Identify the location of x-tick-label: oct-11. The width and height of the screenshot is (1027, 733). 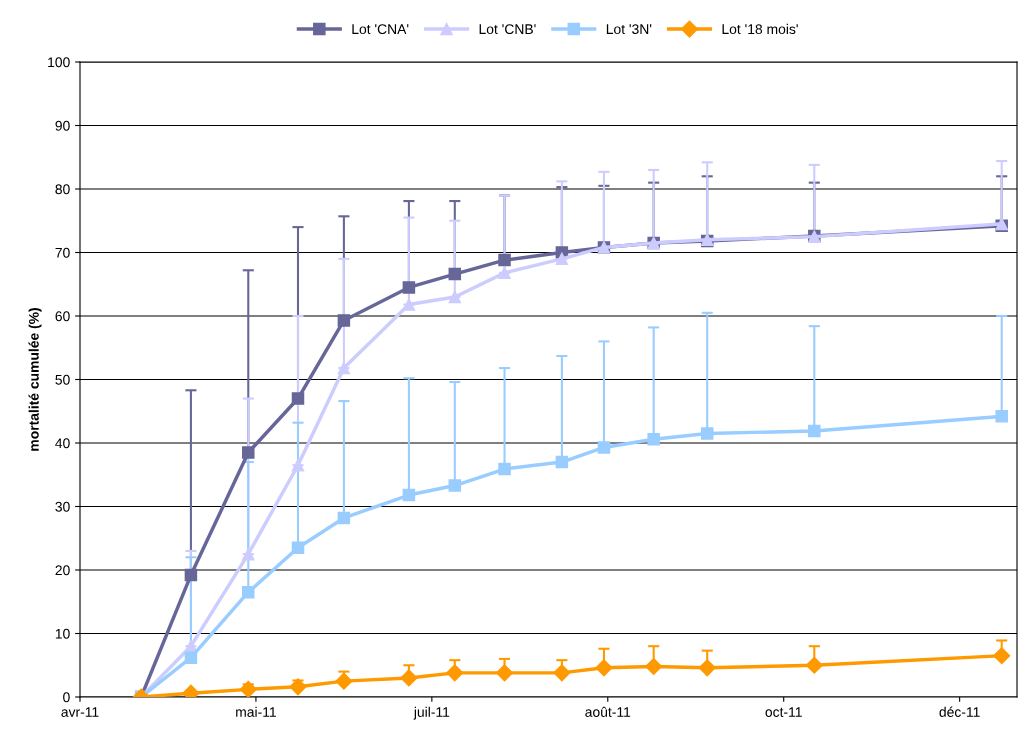
(783, 712).